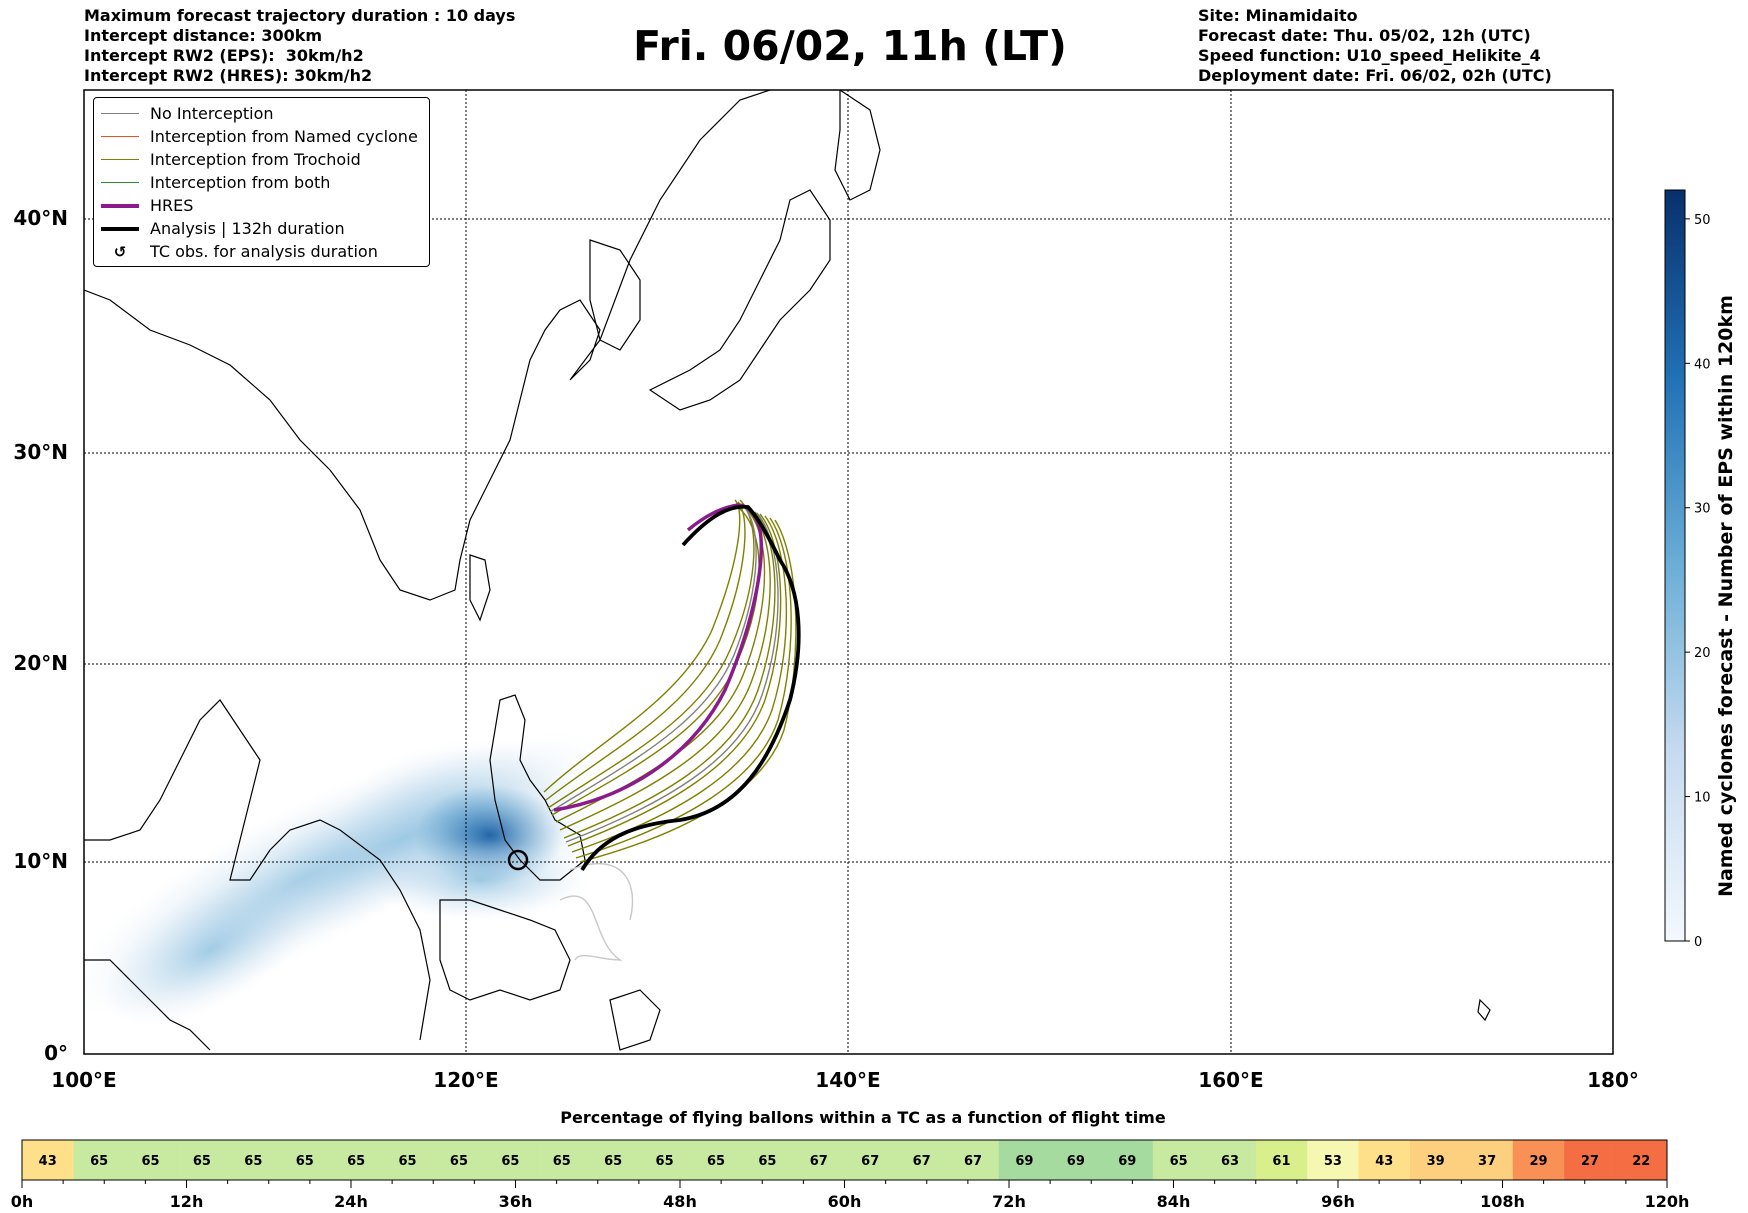 The image size is (1748, 1213). What do you see at coordinates (516, 1201) in the screenshot?
I see `flight-hour-label: 36h` at bounding box center [516, 1201].